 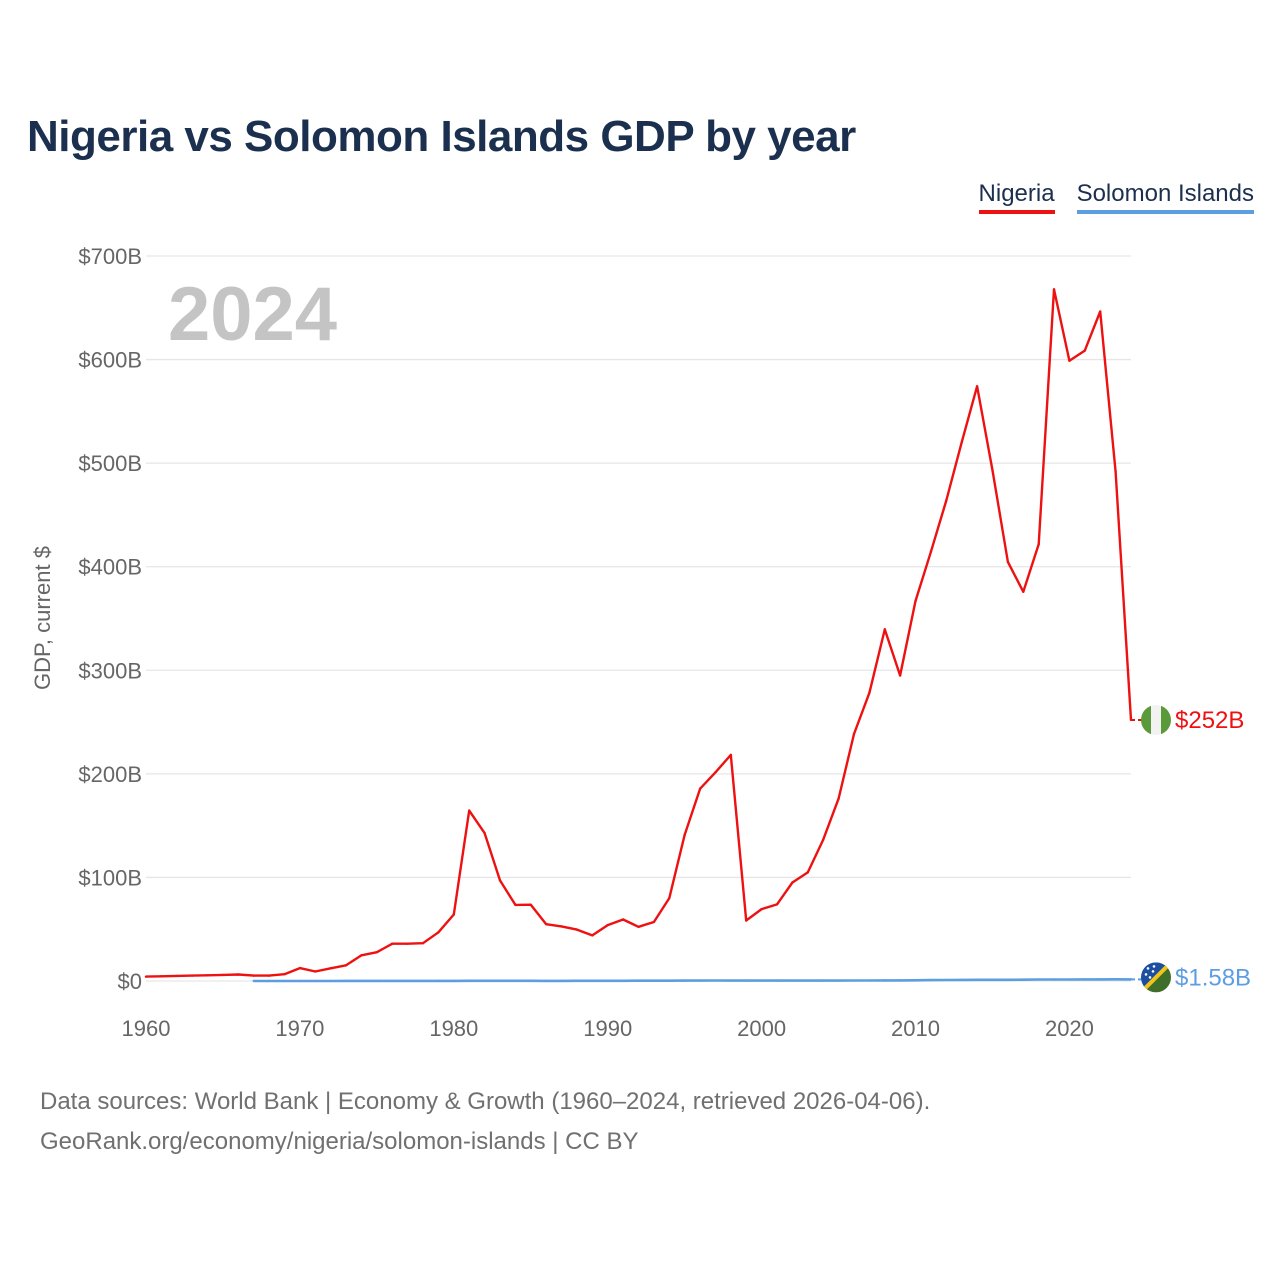 What do you see at coordinates (110, 256) in the screenshot?
I see `y-tick-label: $700B` at bounding box center [110, 256].